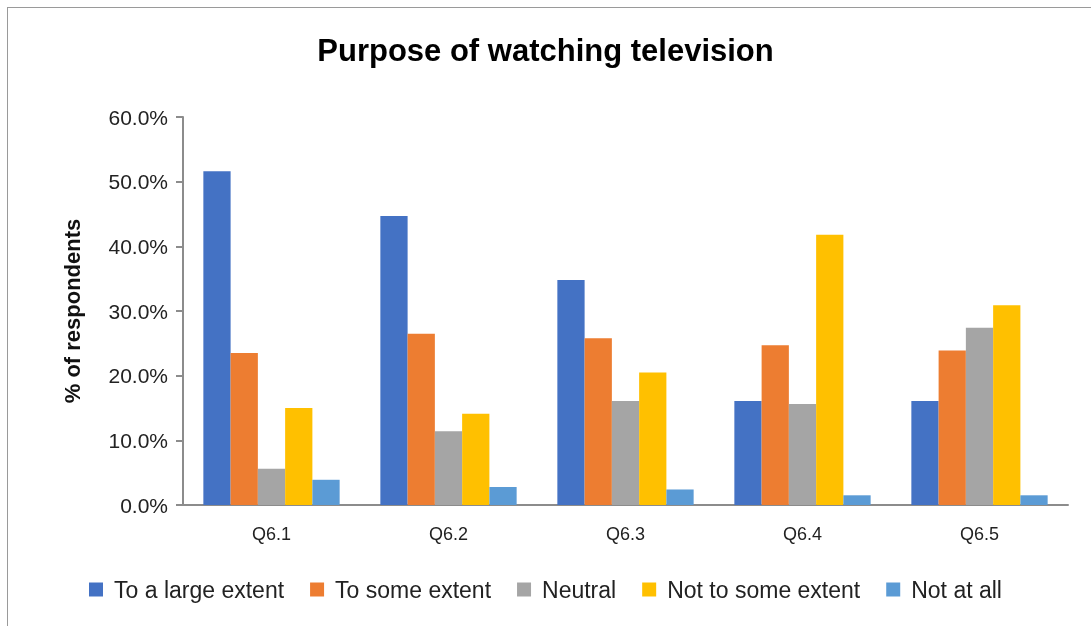 The width and height of the screenshot is (1091, 626). I want to click on y-tick-label: 30.0%, so click(138, 311).